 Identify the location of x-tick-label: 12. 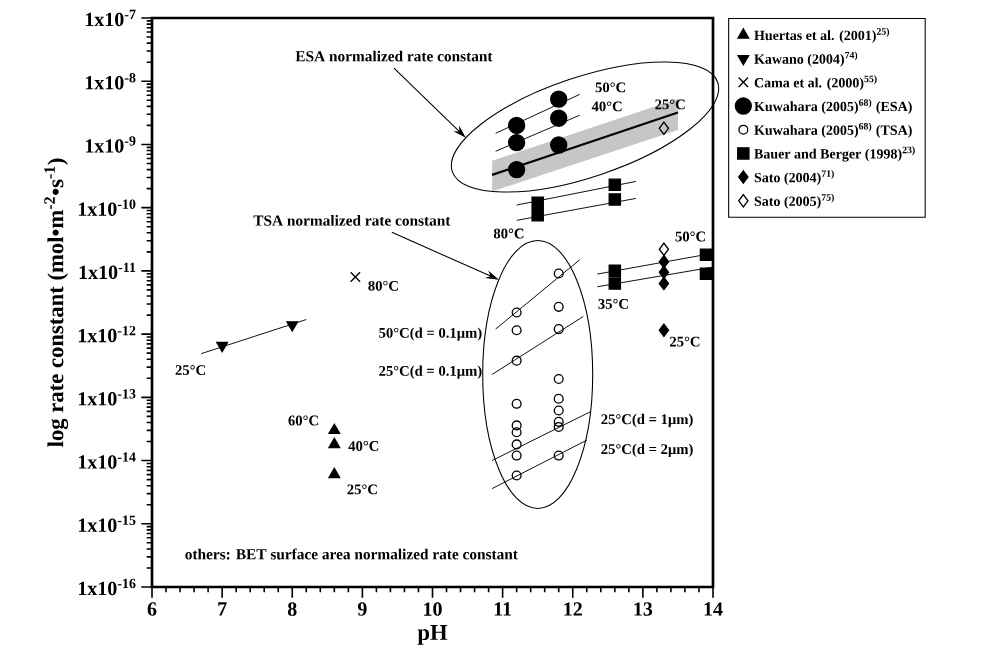
(573, 609).